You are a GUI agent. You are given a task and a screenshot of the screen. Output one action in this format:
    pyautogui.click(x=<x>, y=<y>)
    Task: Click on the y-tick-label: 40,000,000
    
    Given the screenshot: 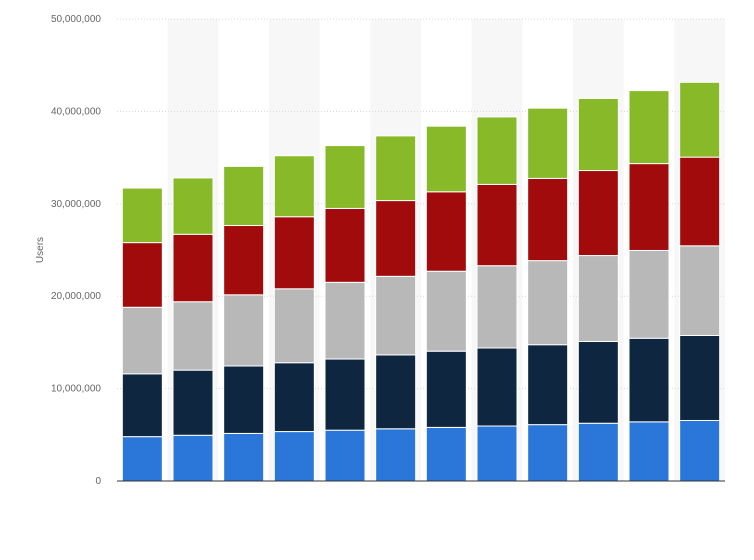 What is the action you would take?
    pyautogui.click(x=76, y=111)
    